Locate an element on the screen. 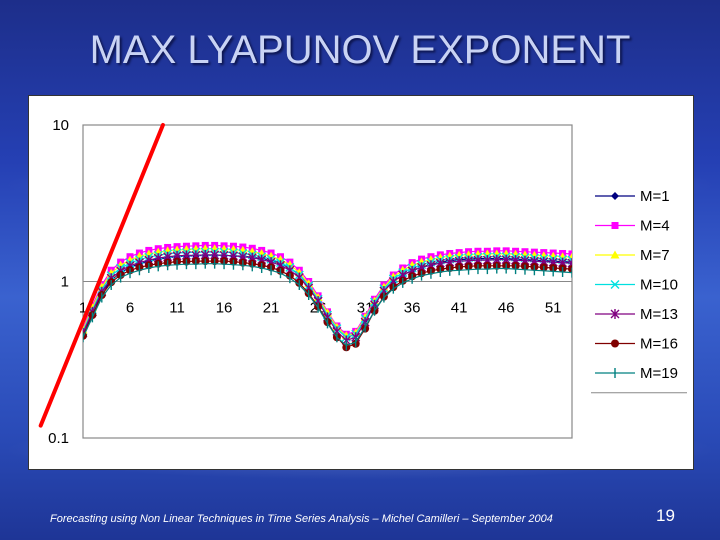 The height and width of the screenshot is (540, 720). legend-label: M=10 is located at coordinates (659, 285).